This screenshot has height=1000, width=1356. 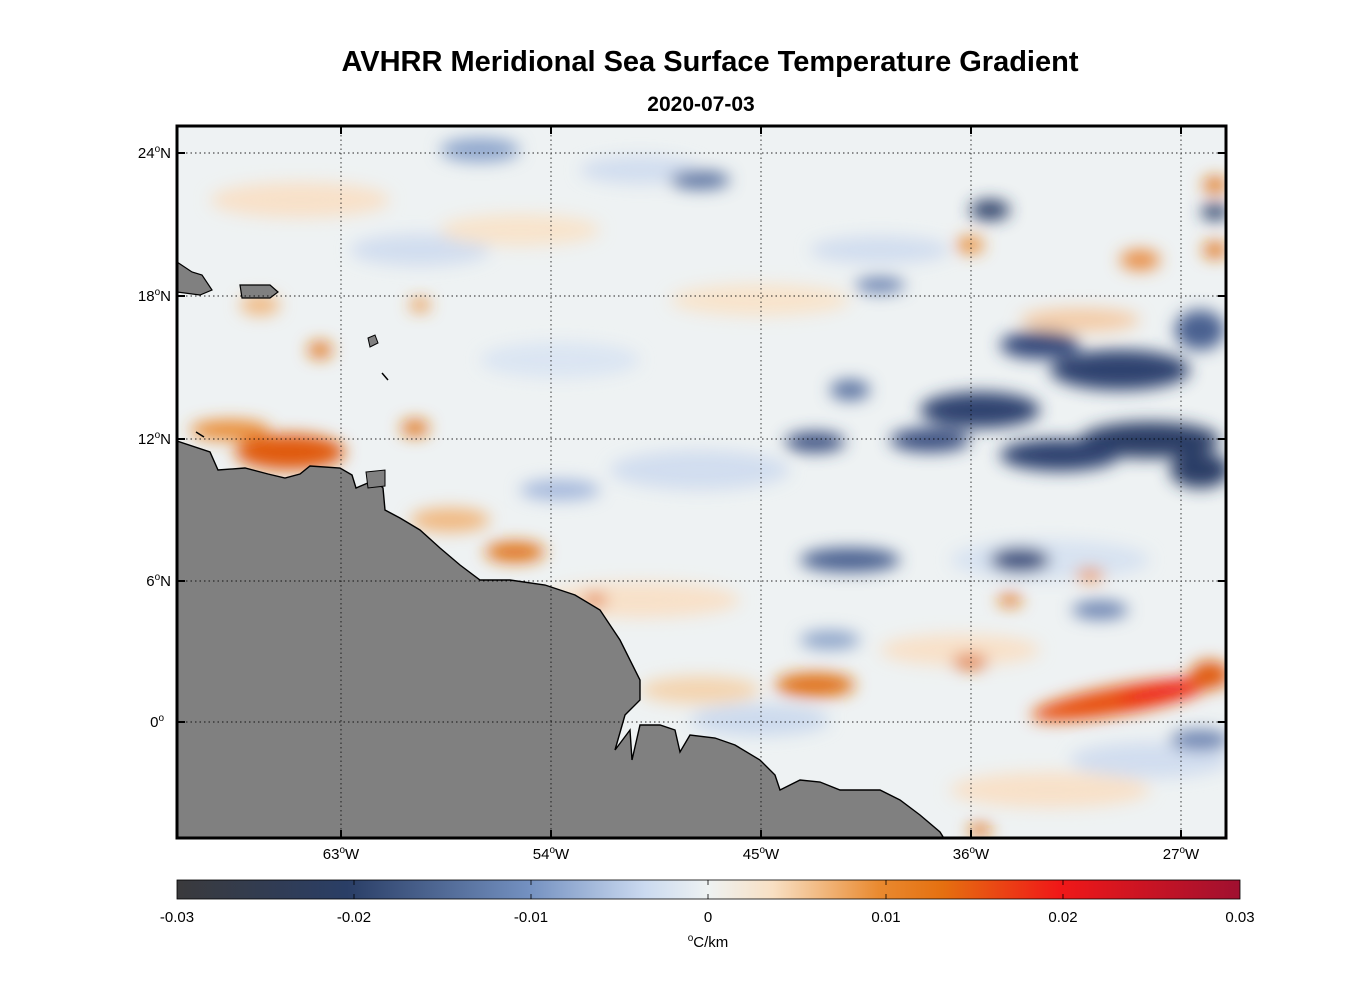 What do you see at coordinates (200, 434) in the screenshot?
I see `grenada-land` at bounding box center [200, 434].